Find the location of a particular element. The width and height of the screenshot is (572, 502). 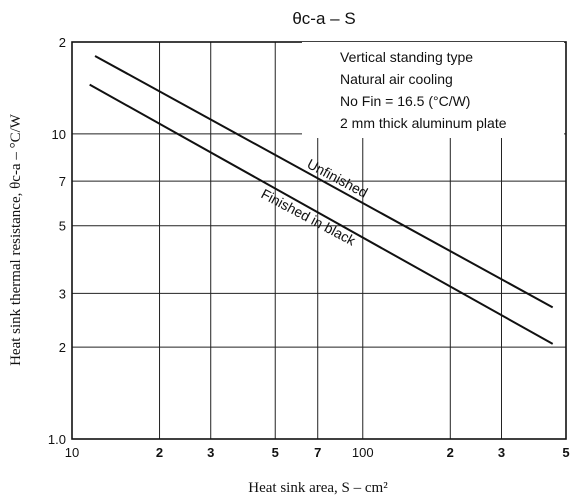

y-tick-label: 1.0 is located at coordinates (57, 439).